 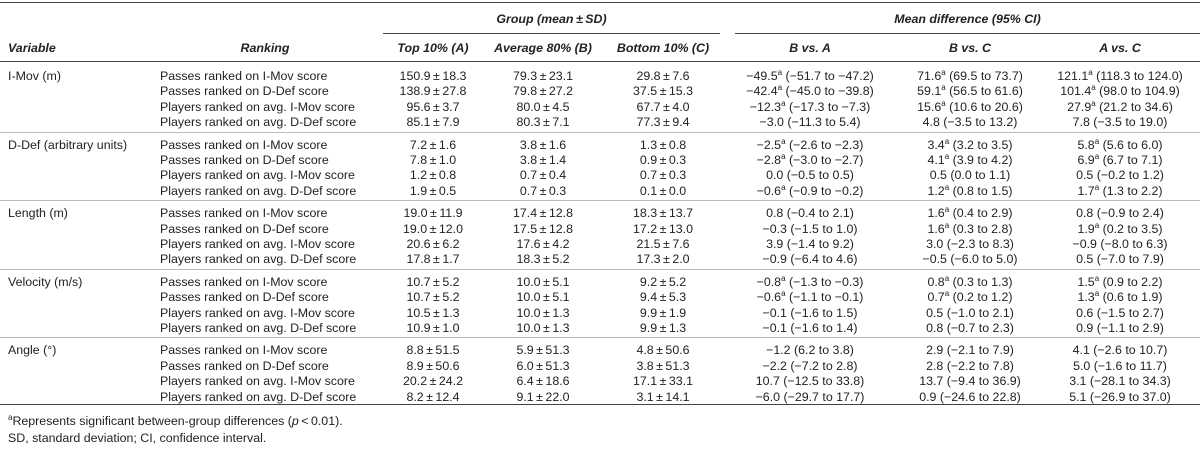 I want to click on mean-difference-cell-bva: −0.1 (−1.6 to 1.5), so click(x=810, y=313).